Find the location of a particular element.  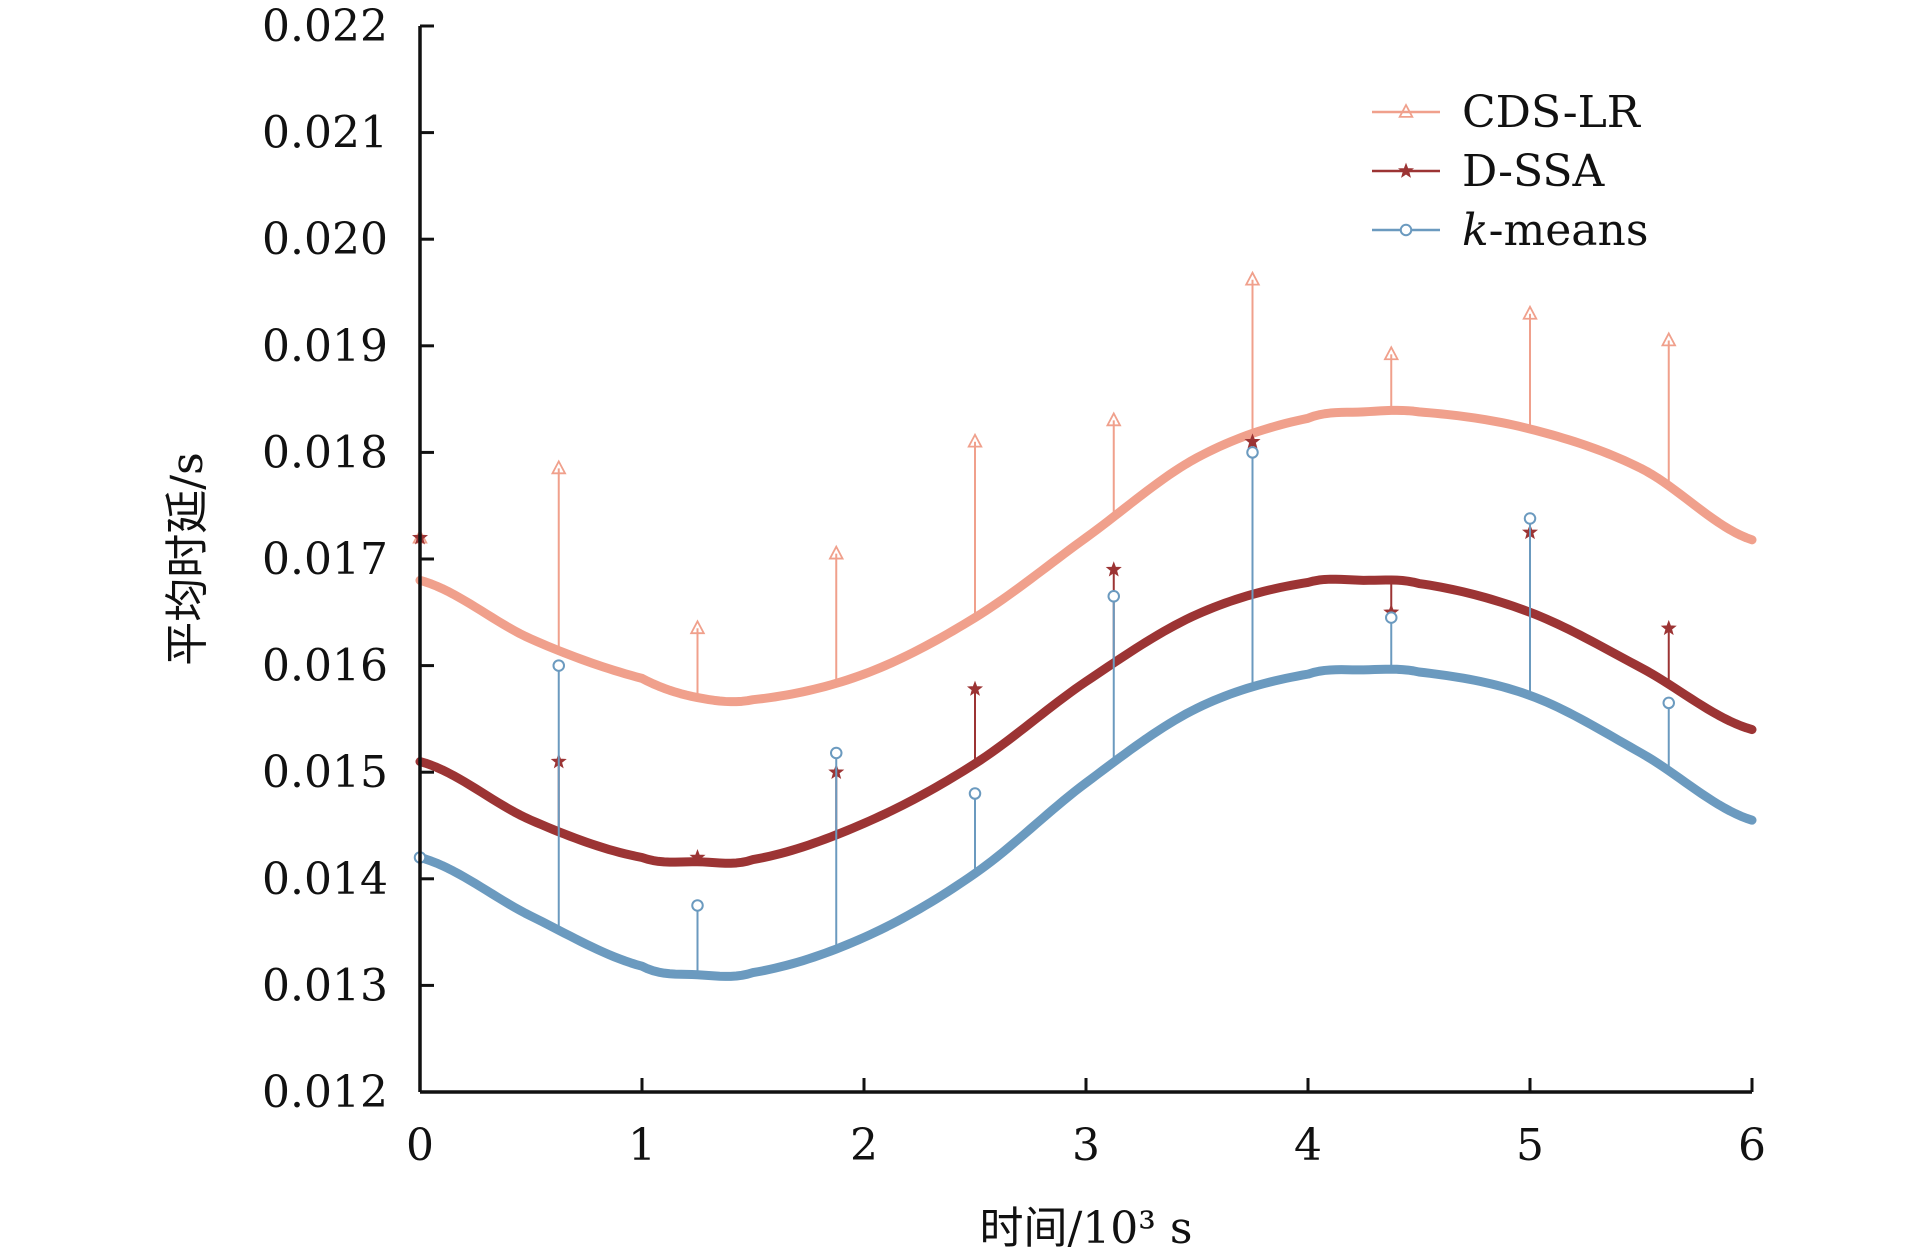

x-tick-label: 5 is located at coordinates (1530, 1145).